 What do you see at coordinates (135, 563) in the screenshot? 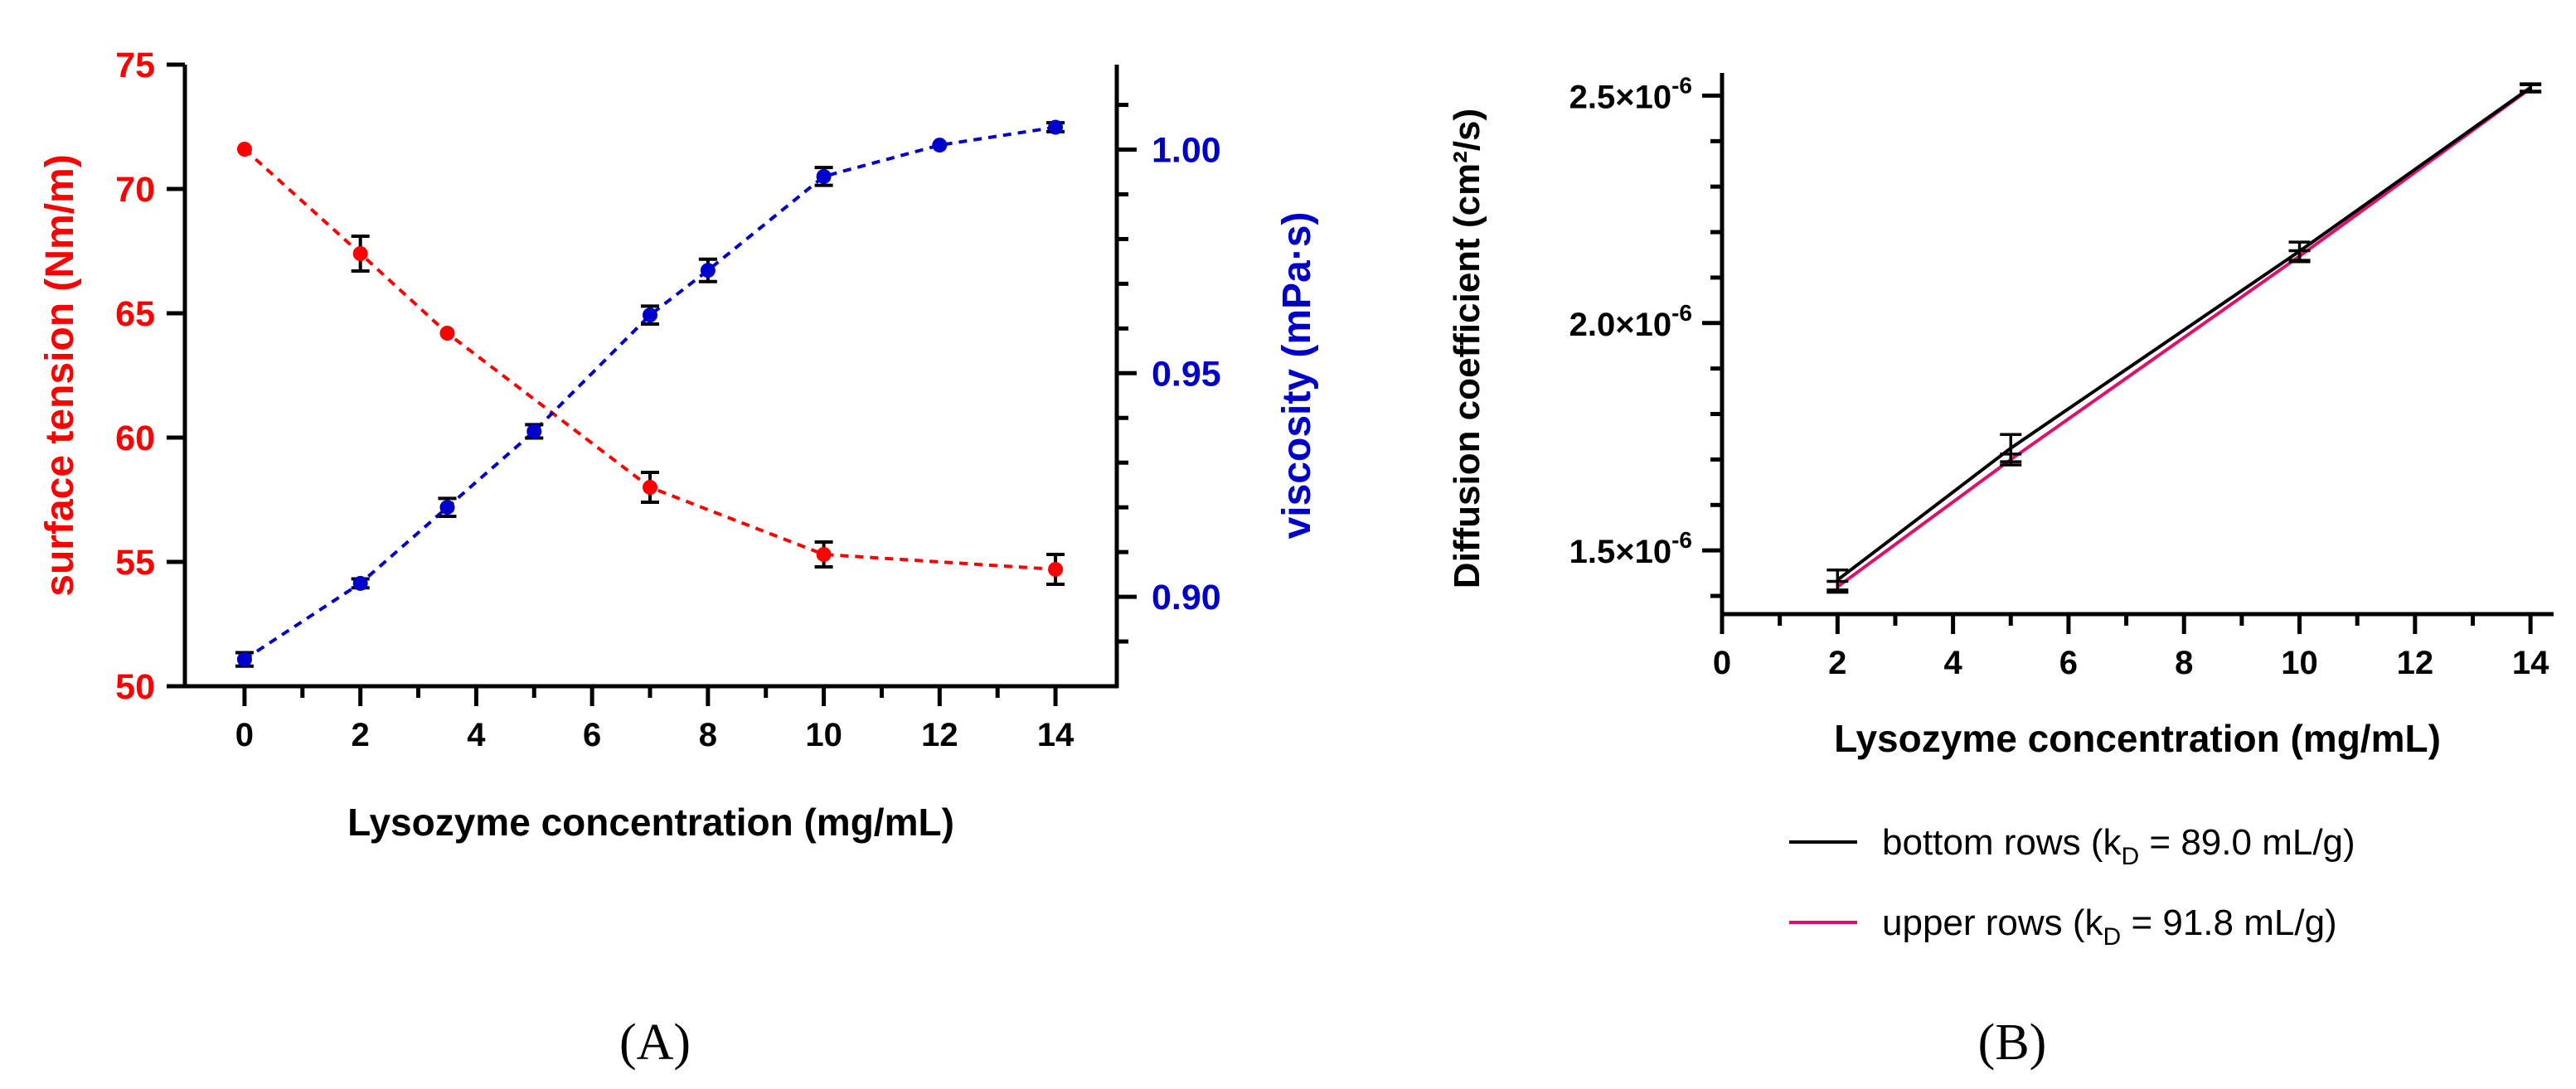
I see `left-y-tick-label: 55` at bounding box center [135, 563].